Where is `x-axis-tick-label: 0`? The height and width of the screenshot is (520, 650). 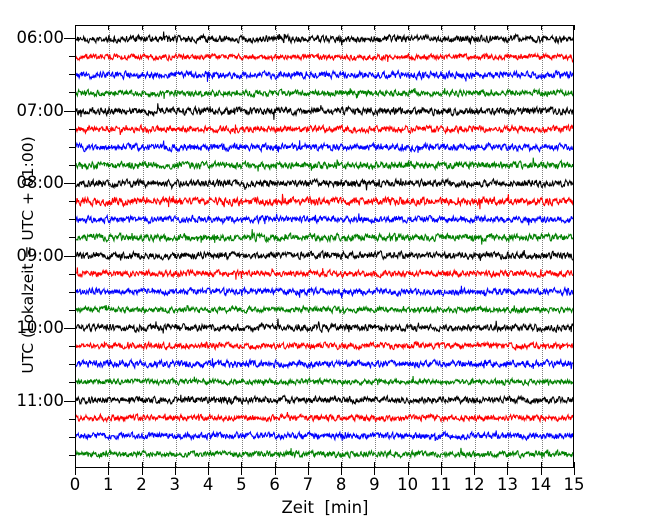
x-axis-tick-label: 0 is located at coordinates (75, 484).